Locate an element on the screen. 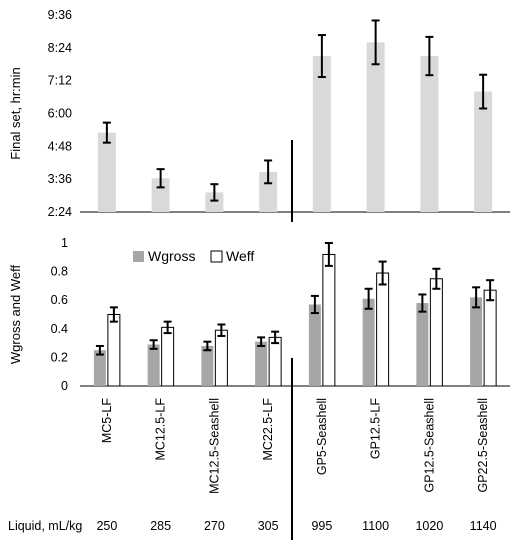 The image size is (521, 550). liquid-value: 250 is located at coordinates (106, 526).